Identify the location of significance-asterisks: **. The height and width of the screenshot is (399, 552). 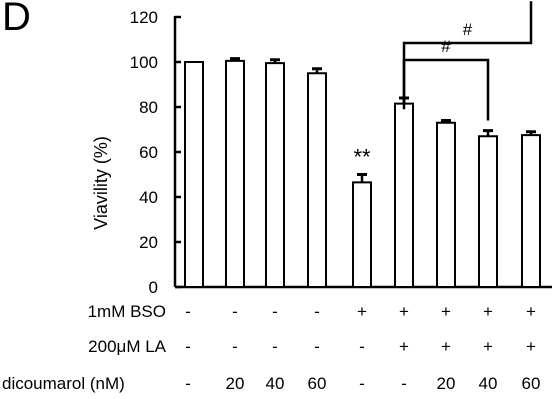
(362, 157).